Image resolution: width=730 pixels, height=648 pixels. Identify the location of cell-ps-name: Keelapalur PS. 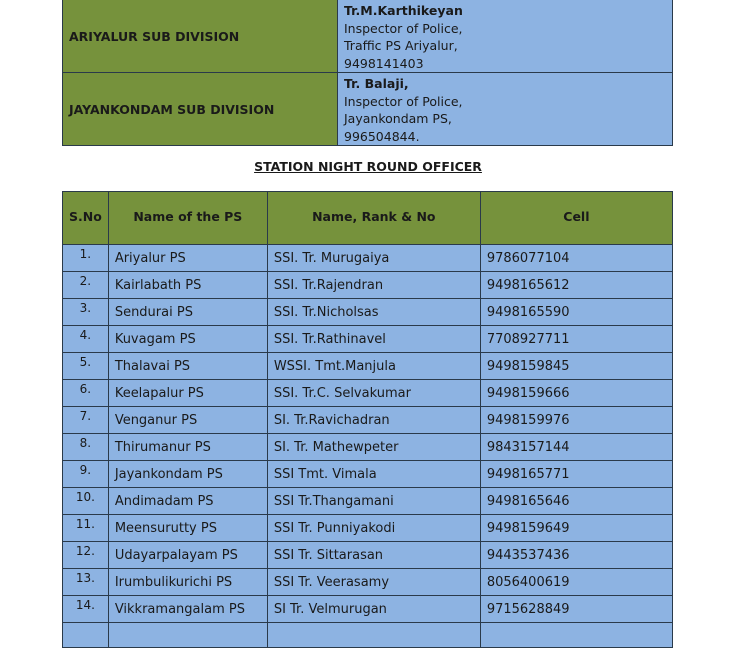
(187, 393).